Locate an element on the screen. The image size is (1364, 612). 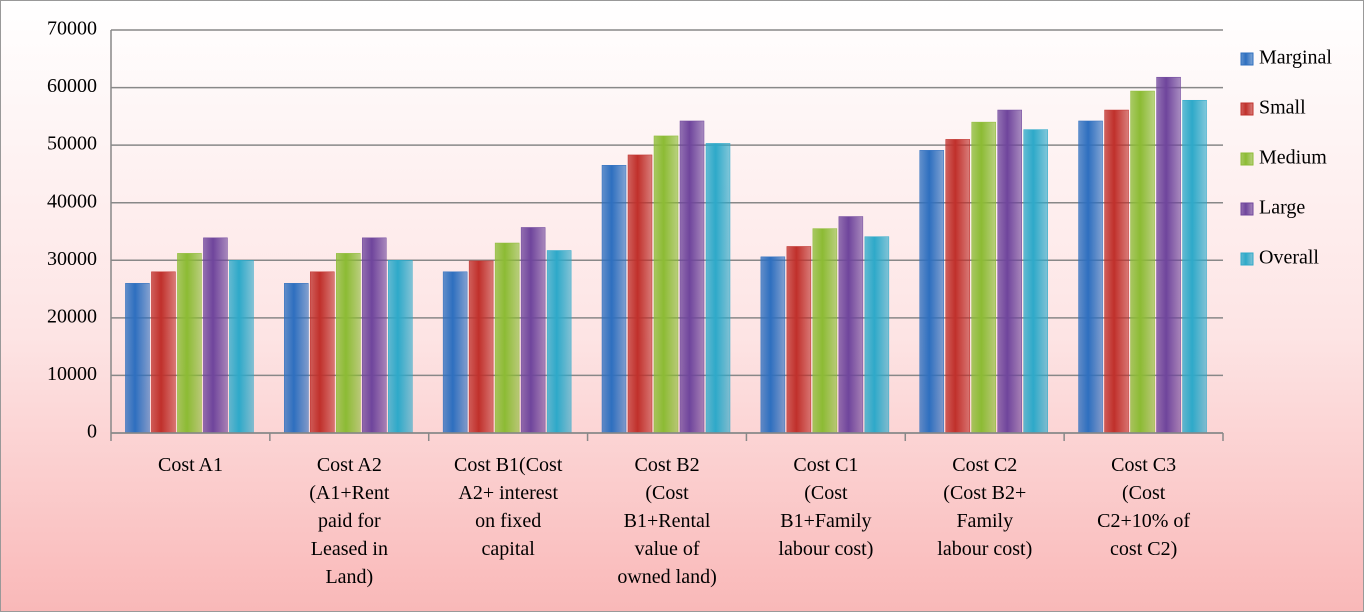
legend-label: Marginal is located at coordinates (1295, 58).